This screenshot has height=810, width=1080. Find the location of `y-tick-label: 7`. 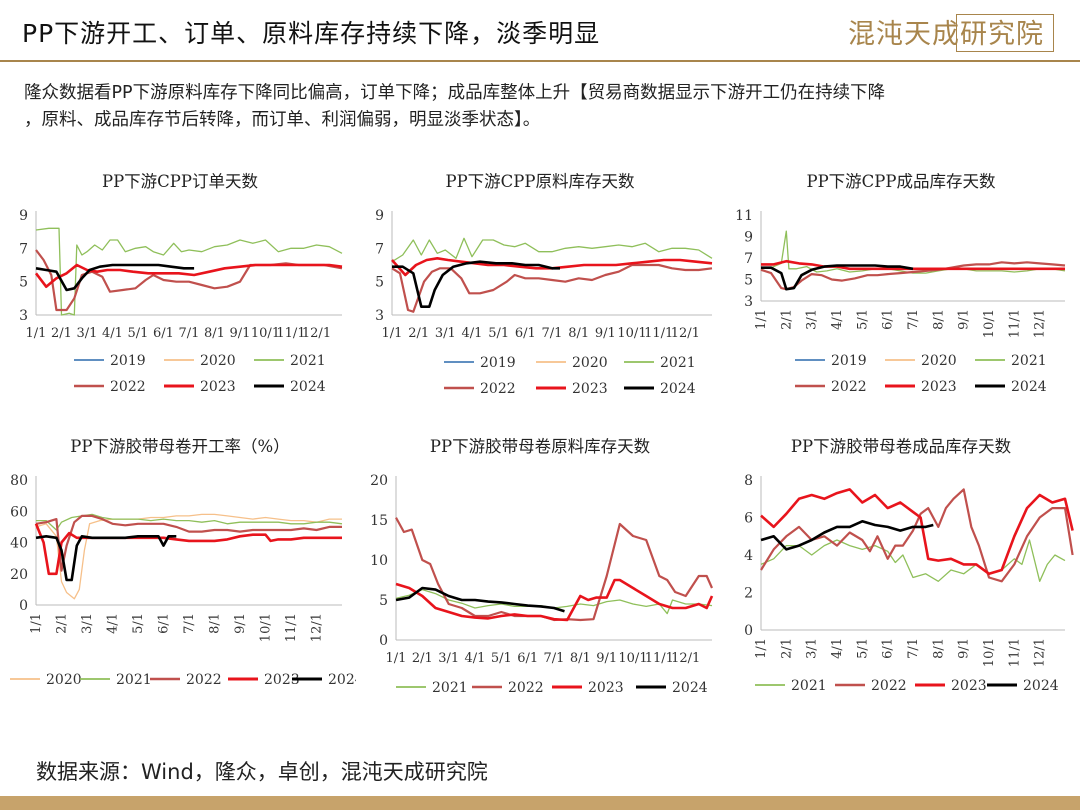

y-tick-label: 7 is located at coordinates (23, 249).